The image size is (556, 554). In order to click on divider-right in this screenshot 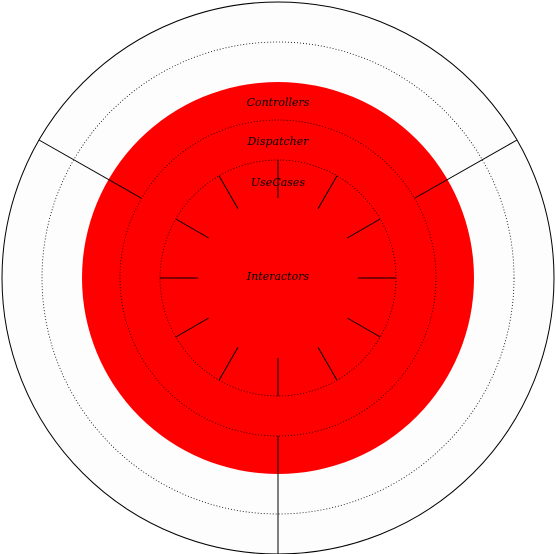, I will do `click(466, 169)`.